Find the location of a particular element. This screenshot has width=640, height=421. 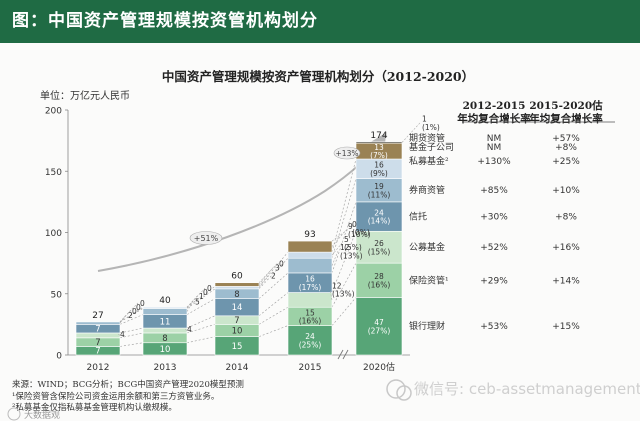

segment-value-label: 1 is located at coordinates (201, 296).